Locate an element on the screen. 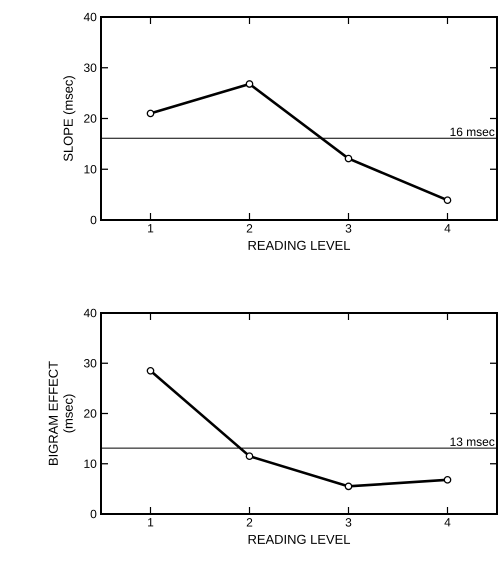  ref-line-label: 13 msec is located at coordinates (472, 442).